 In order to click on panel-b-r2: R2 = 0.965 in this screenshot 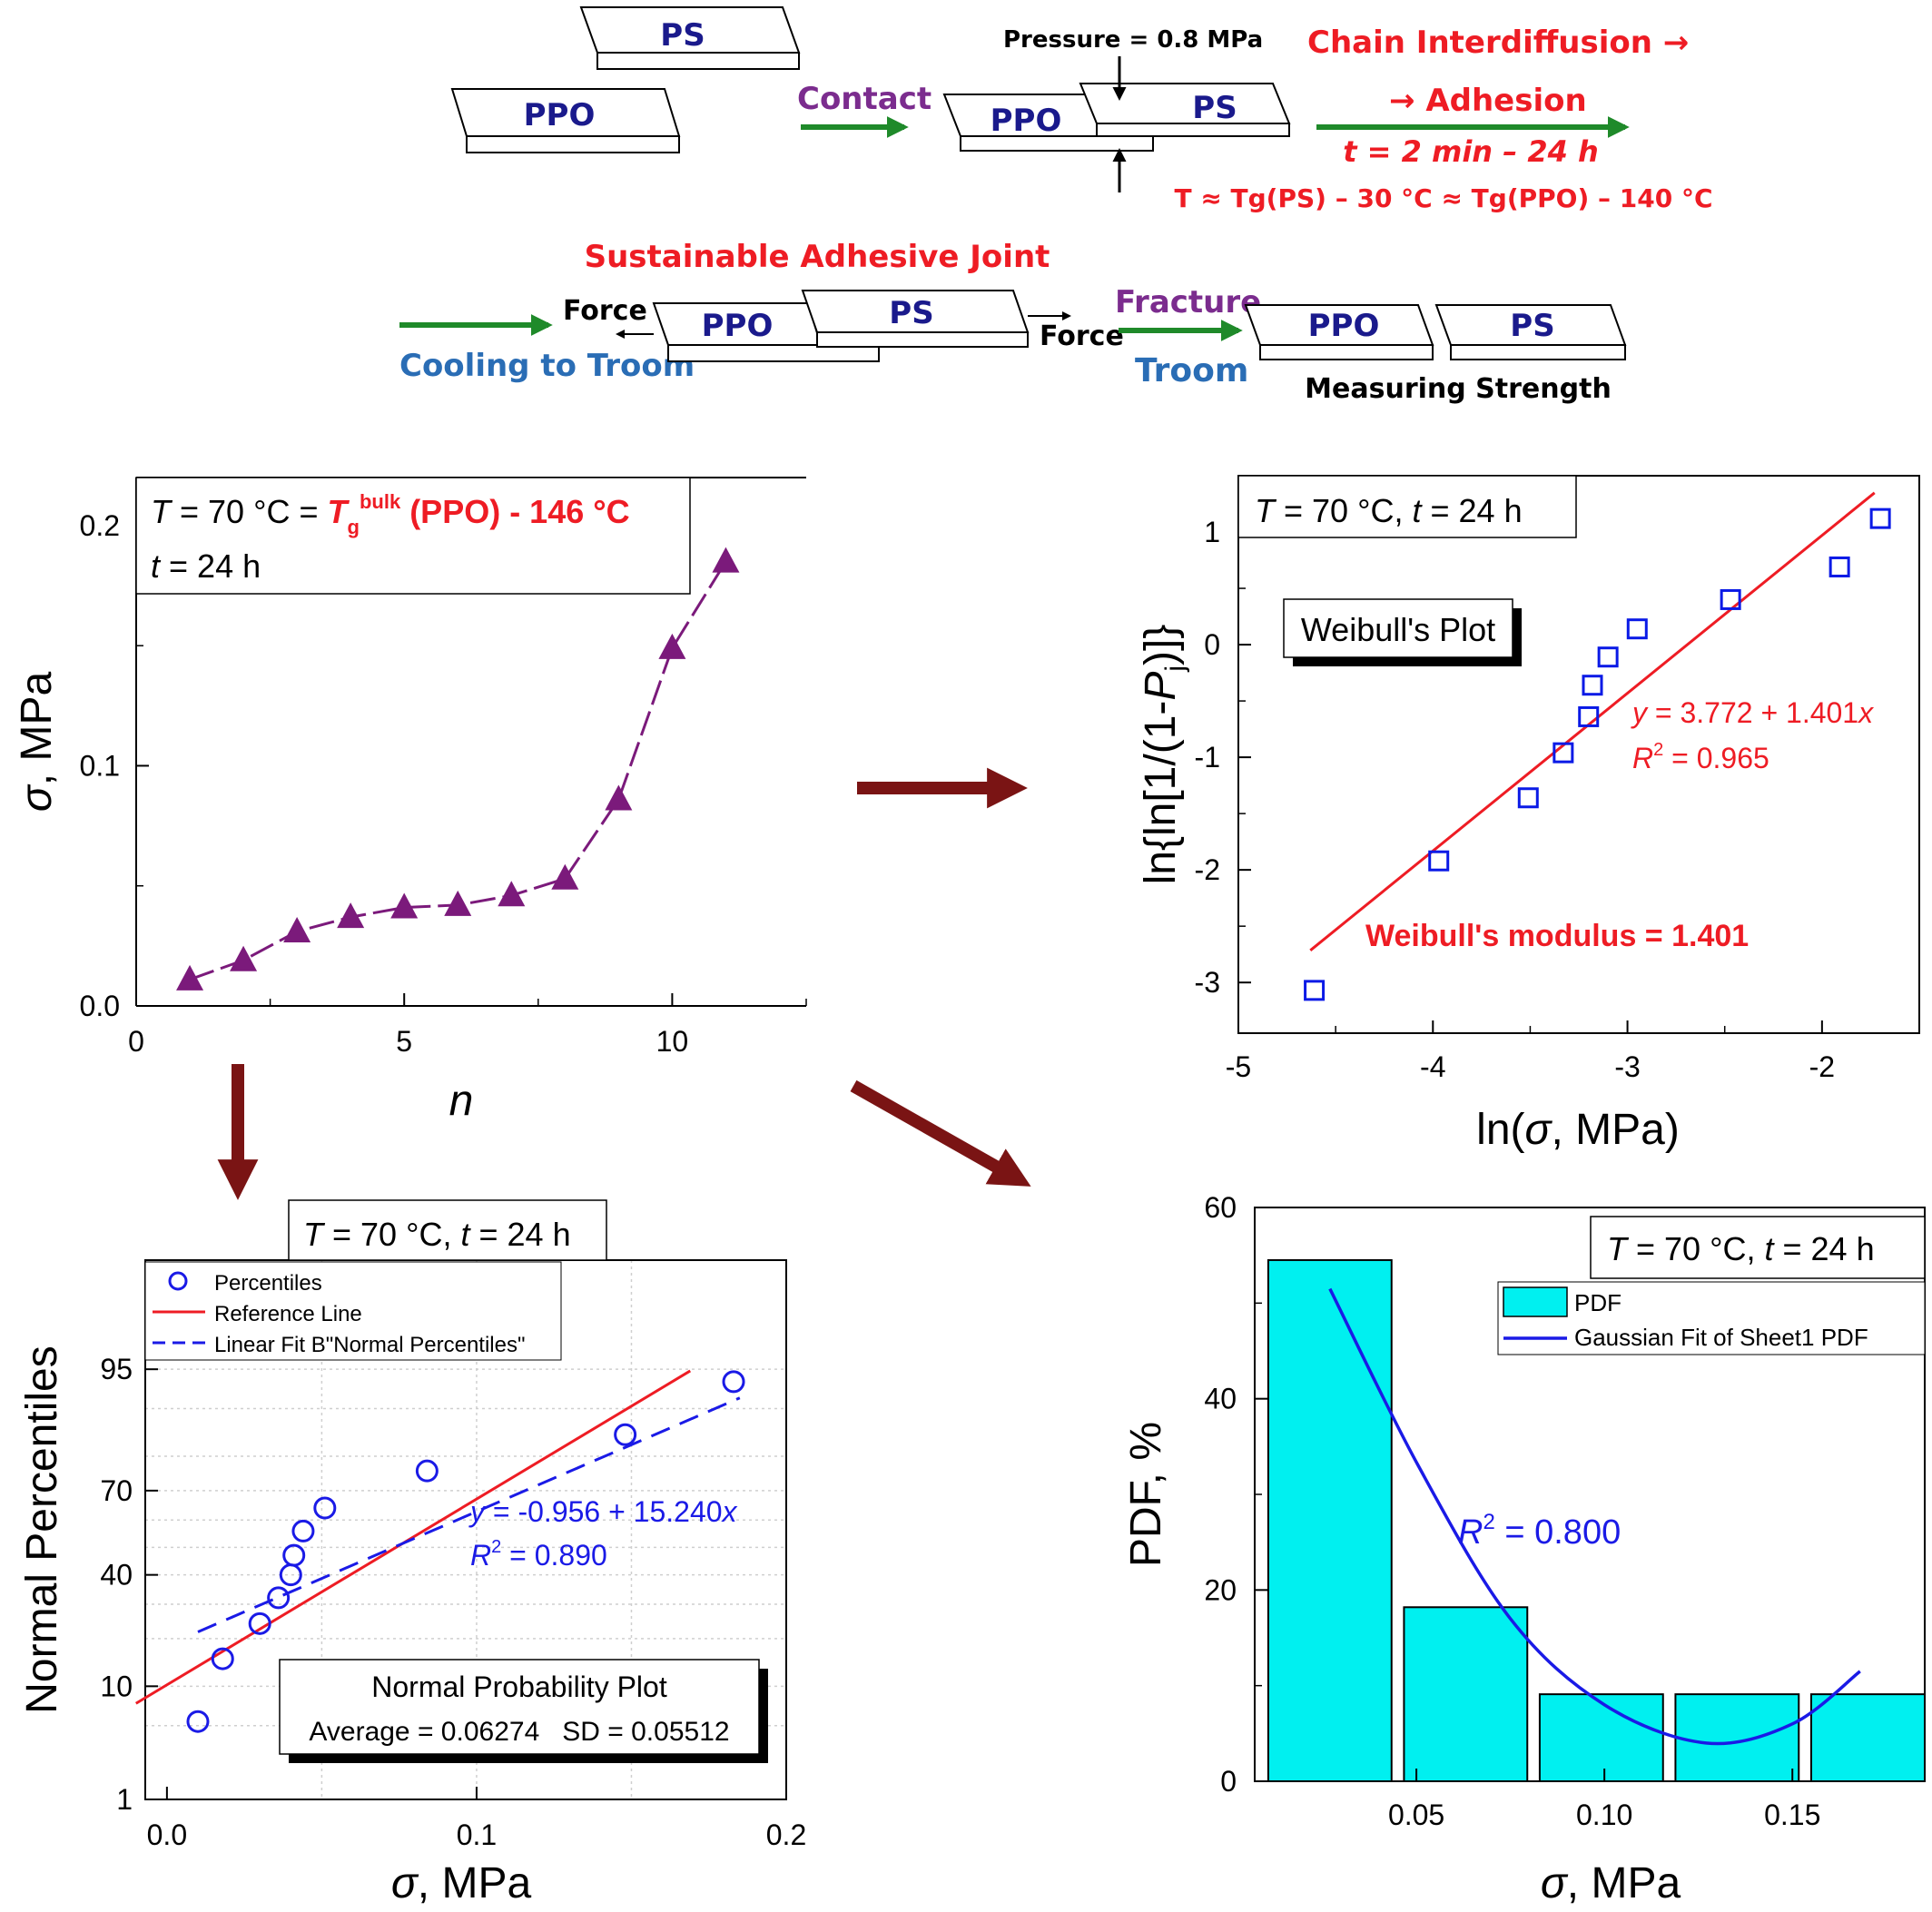, I will do `click(1701, 757)`.